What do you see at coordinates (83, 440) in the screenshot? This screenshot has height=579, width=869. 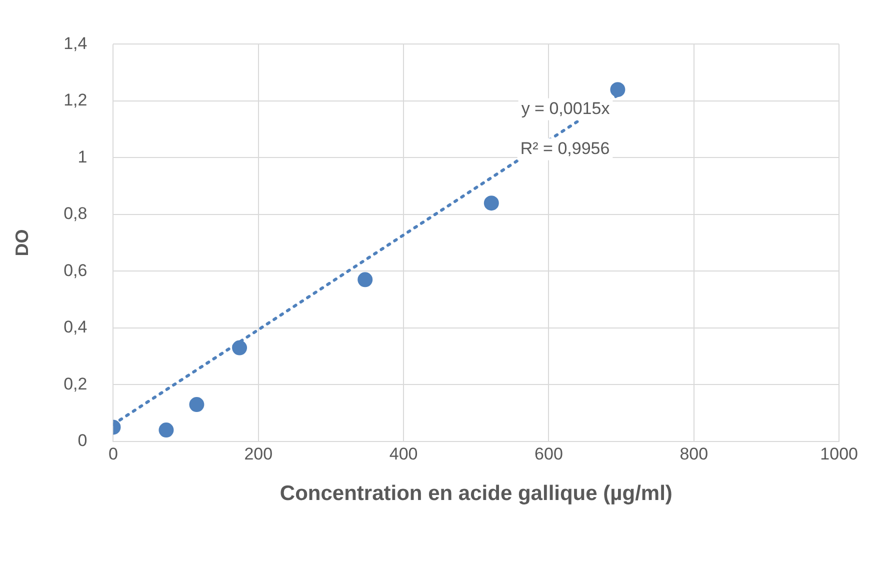 I see `y-tick-label: 0` at bounding box center [83, 440].